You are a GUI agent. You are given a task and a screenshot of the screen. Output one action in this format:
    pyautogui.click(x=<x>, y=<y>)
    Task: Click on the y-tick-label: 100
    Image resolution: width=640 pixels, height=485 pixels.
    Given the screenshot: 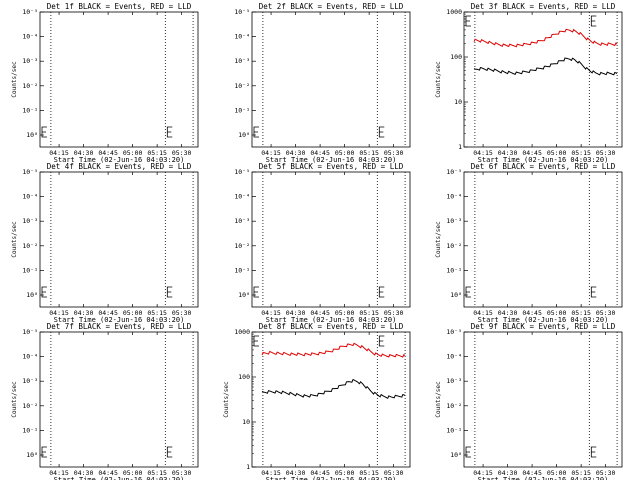 What is the action you would take?
    pyautogui.click(x=244, y=377)
    